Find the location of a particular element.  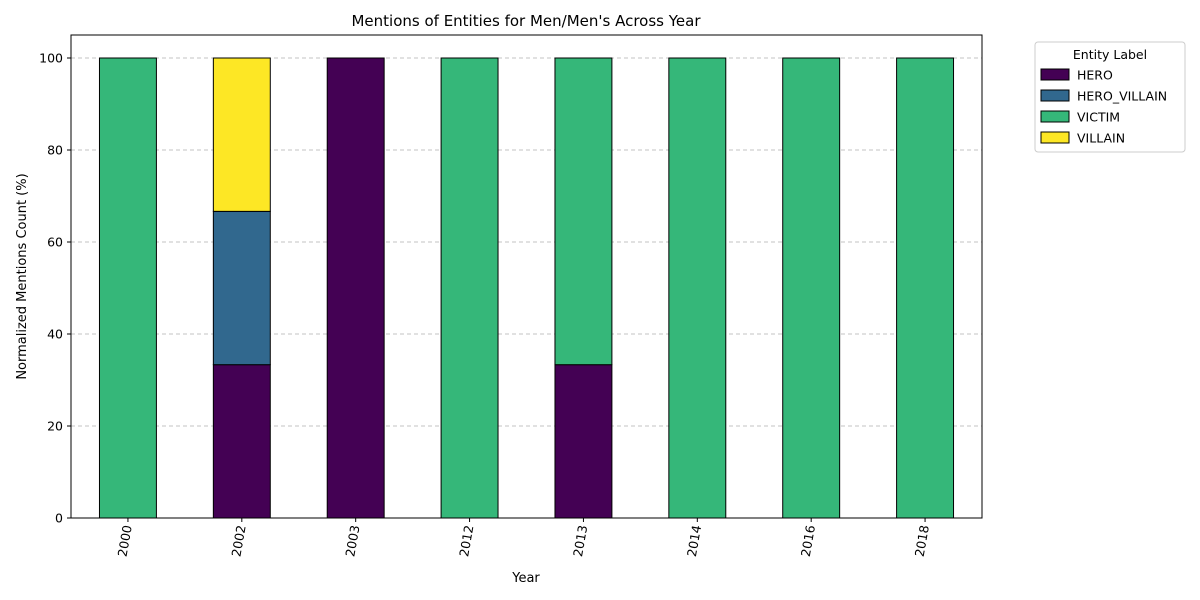

x-tick-label: 2014 is located at coordinates (694, 541).